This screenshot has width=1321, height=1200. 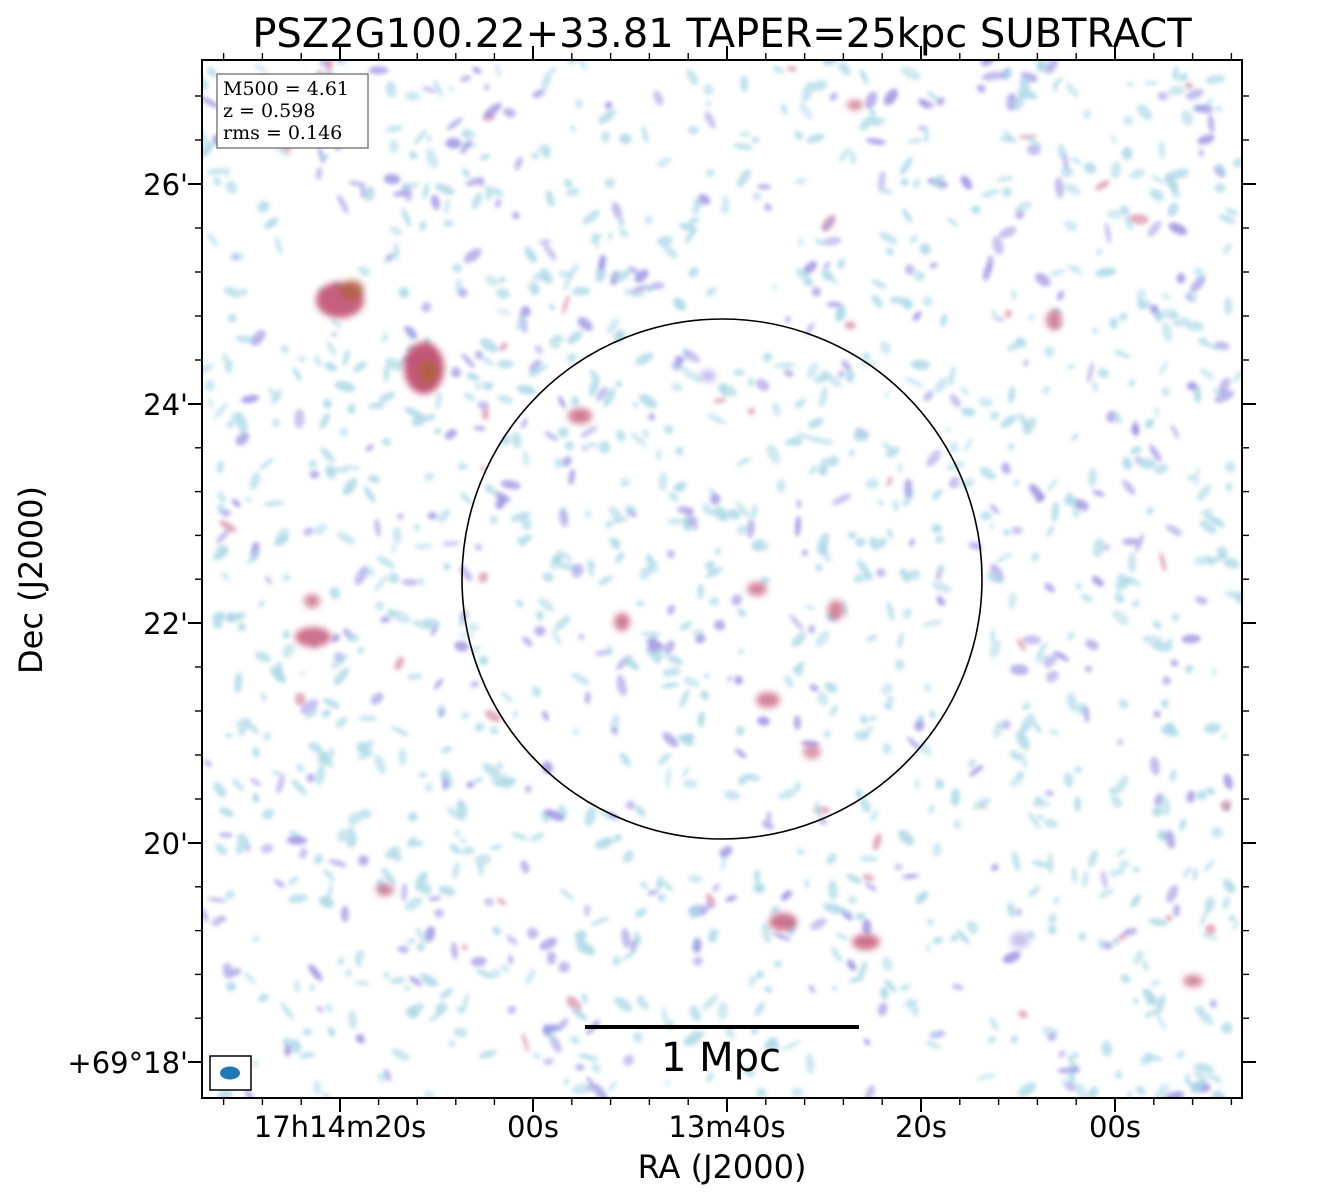 I want to click on compact-source, so click(x=1054, y=320).